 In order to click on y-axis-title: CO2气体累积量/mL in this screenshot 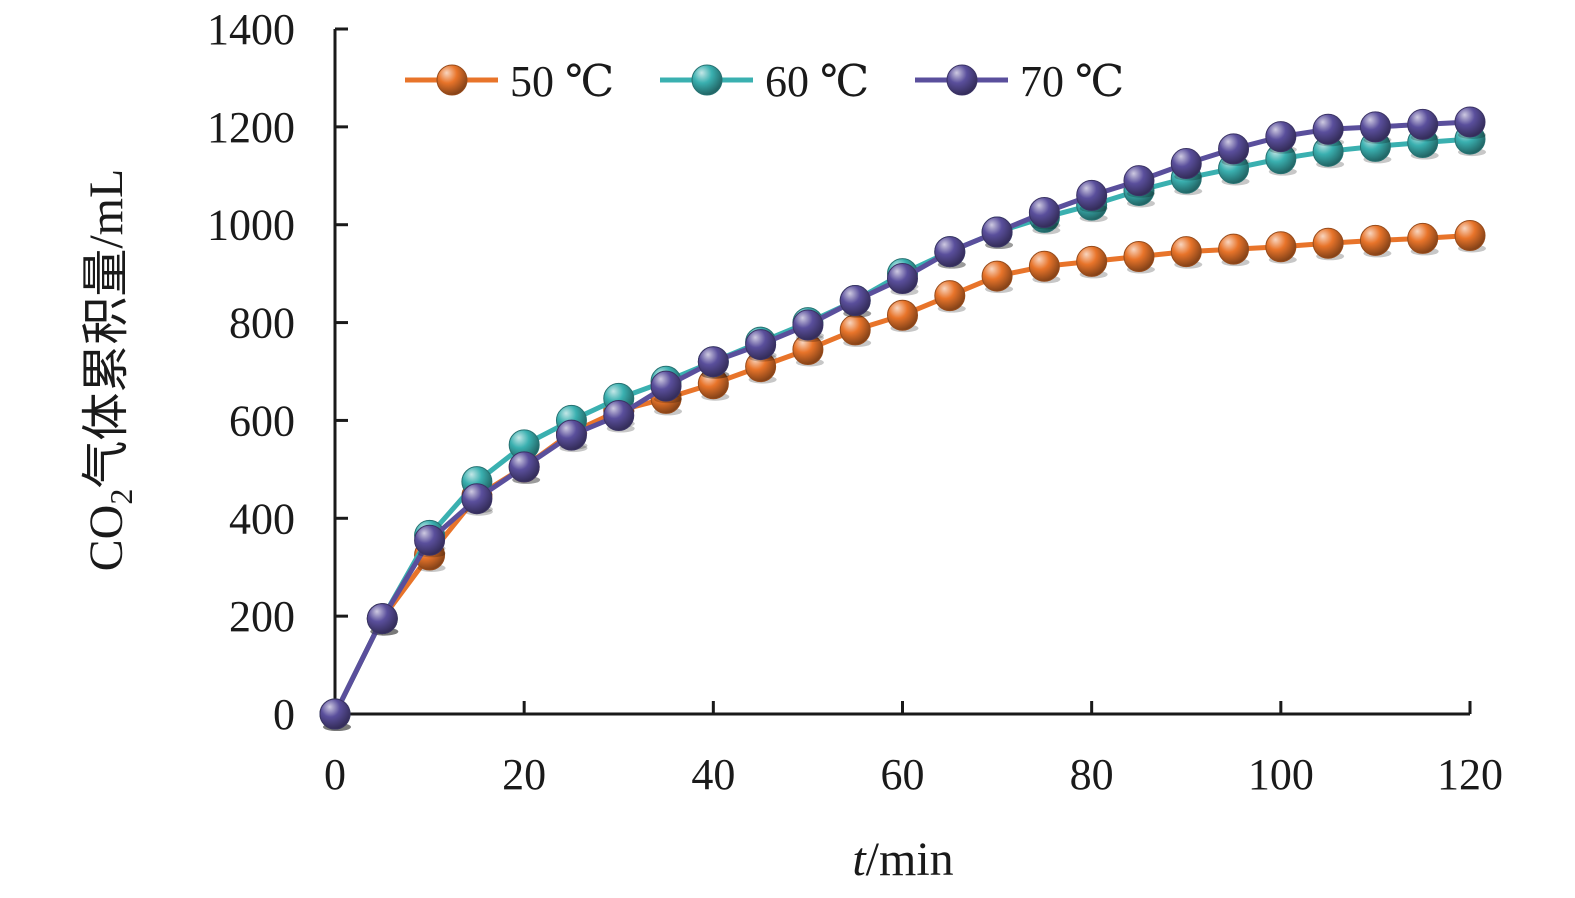, I will do `click(109, 370)`.